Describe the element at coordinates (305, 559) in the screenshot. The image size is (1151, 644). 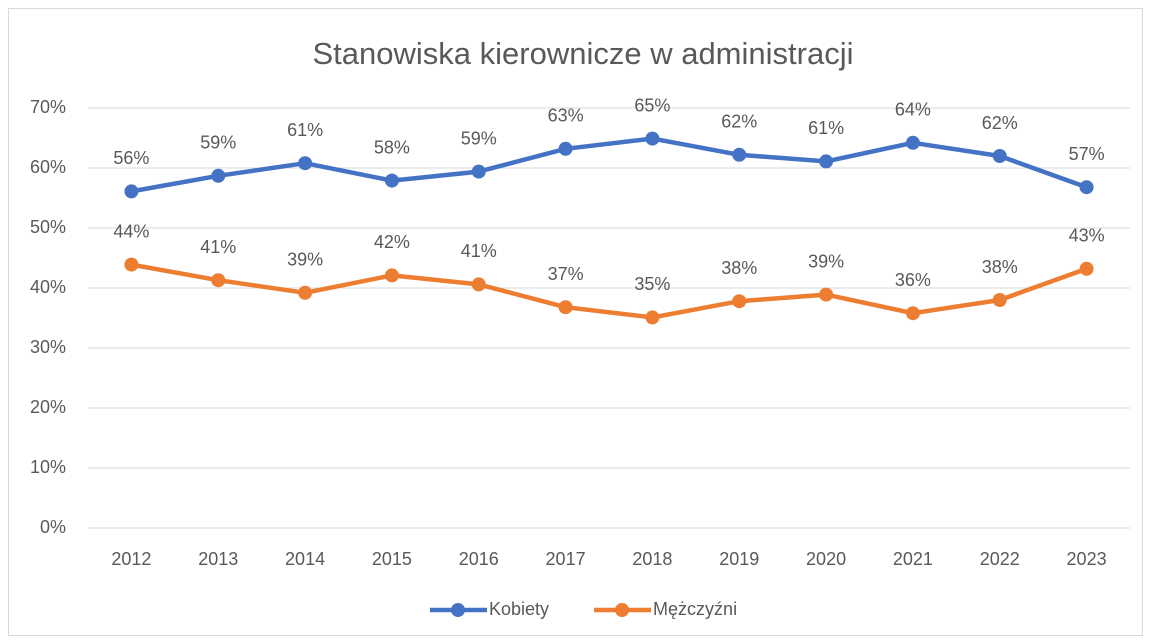
I see `x-tick-label: 2014` at that location.